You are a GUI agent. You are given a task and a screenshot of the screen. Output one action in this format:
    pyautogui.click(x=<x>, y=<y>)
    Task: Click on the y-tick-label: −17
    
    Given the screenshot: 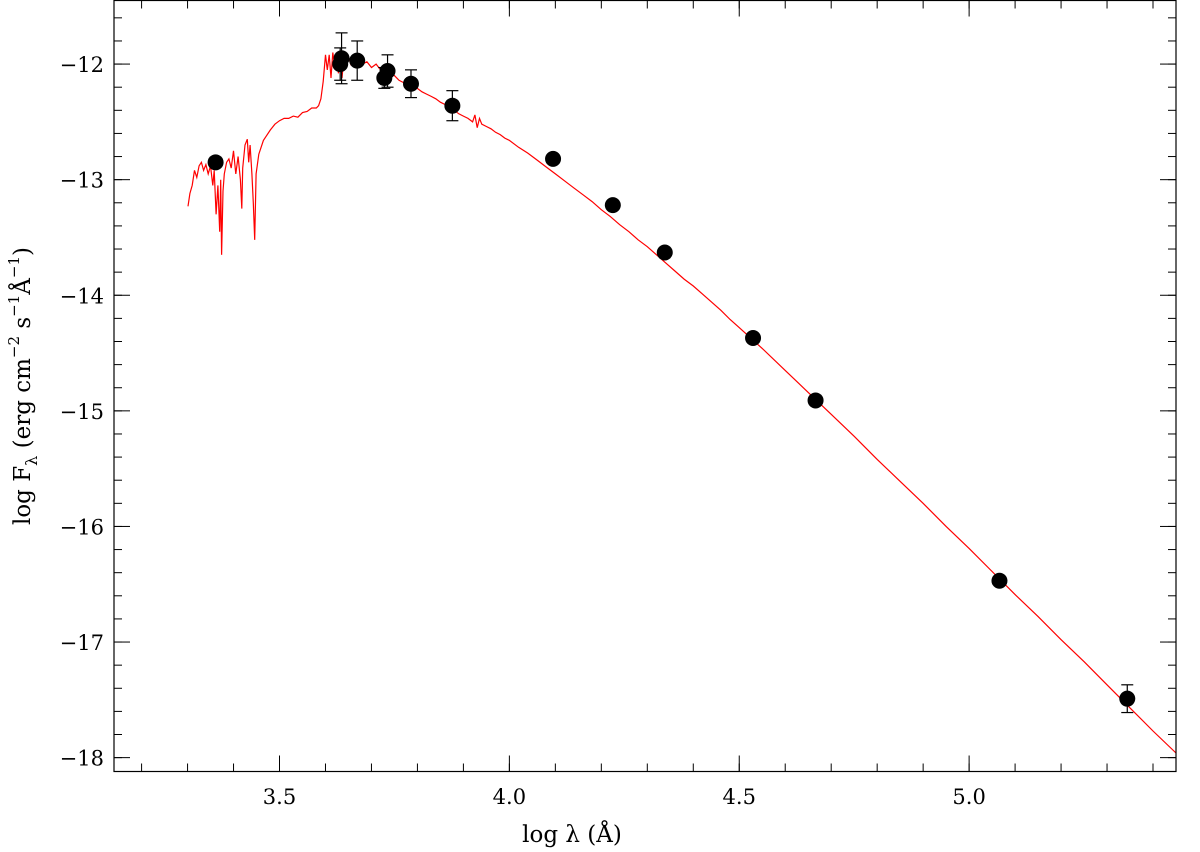 What is the action you would take?
    pyautogui.click(x=82, y=643)
    